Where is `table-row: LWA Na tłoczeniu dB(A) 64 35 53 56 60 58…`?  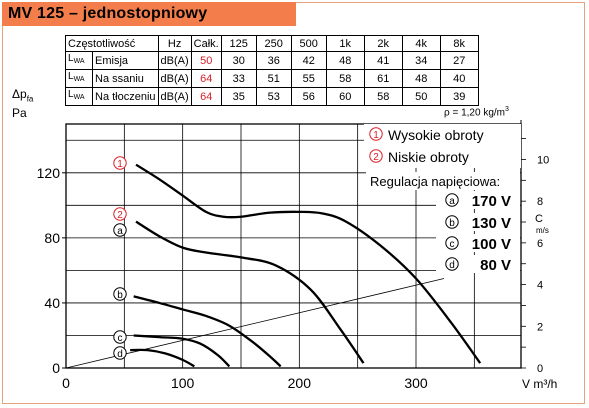 table-row: LWA Na tłoczeniu dB(A) 64 35 53 56 60 58… is located at coordinates (272, 96).